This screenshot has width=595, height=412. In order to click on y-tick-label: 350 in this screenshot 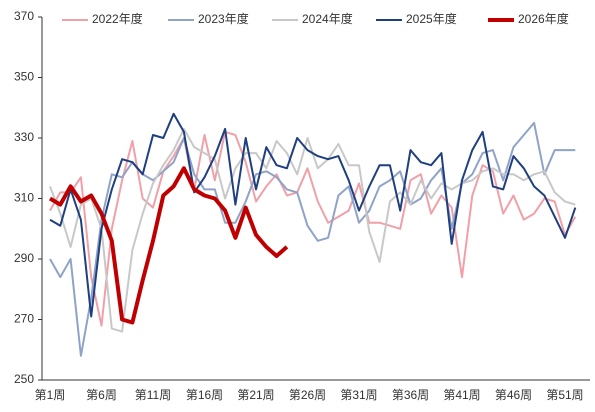, I will do `click(24, 77)`.